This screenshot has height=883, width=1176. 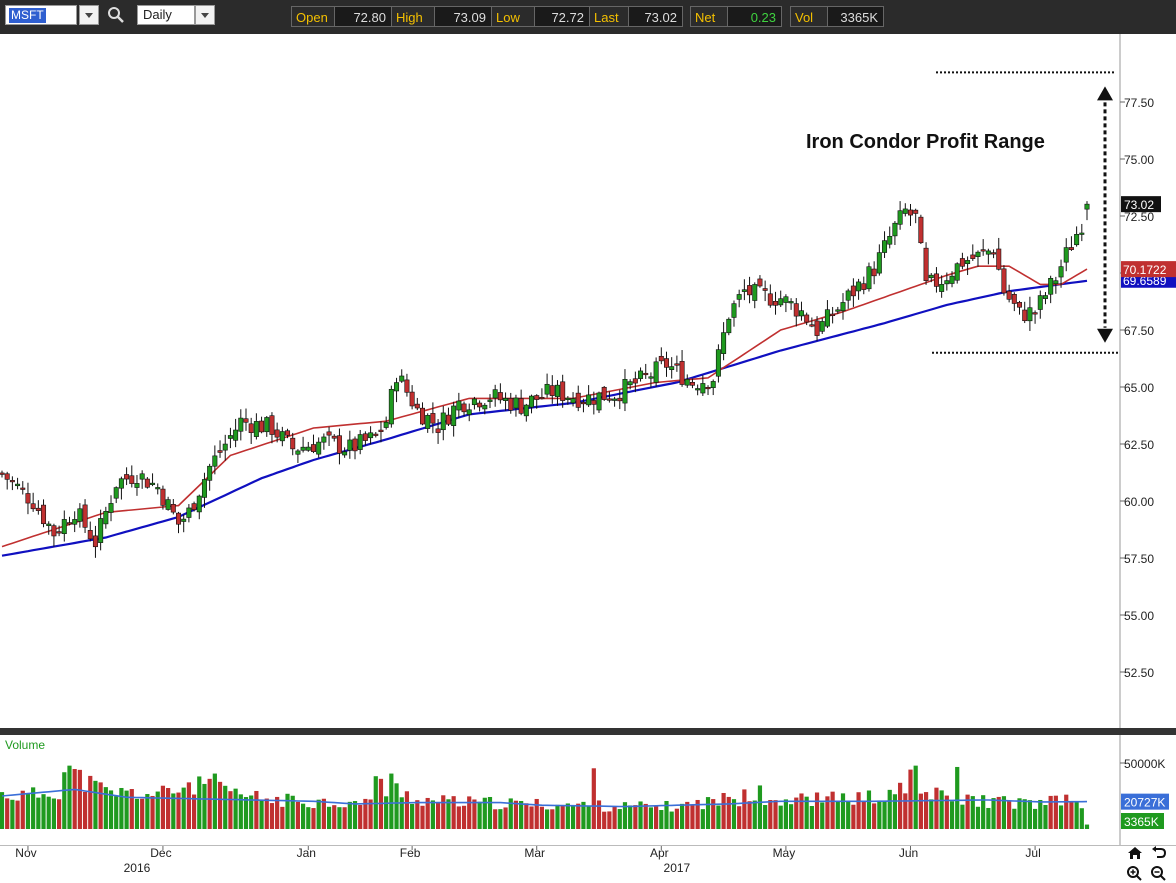 I want to click on undo-icon, so click(x=1159, y=853).